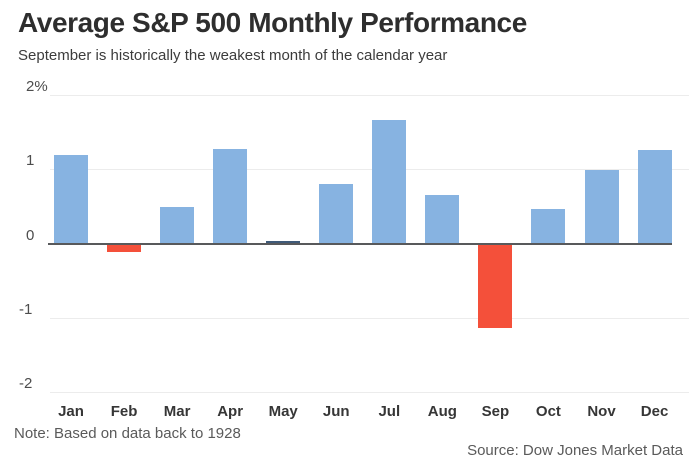 This screenshot has width=689, height=476. Describe the element at coordinates (230, 196) in the screenshot. I see `bar-apr` at that location.